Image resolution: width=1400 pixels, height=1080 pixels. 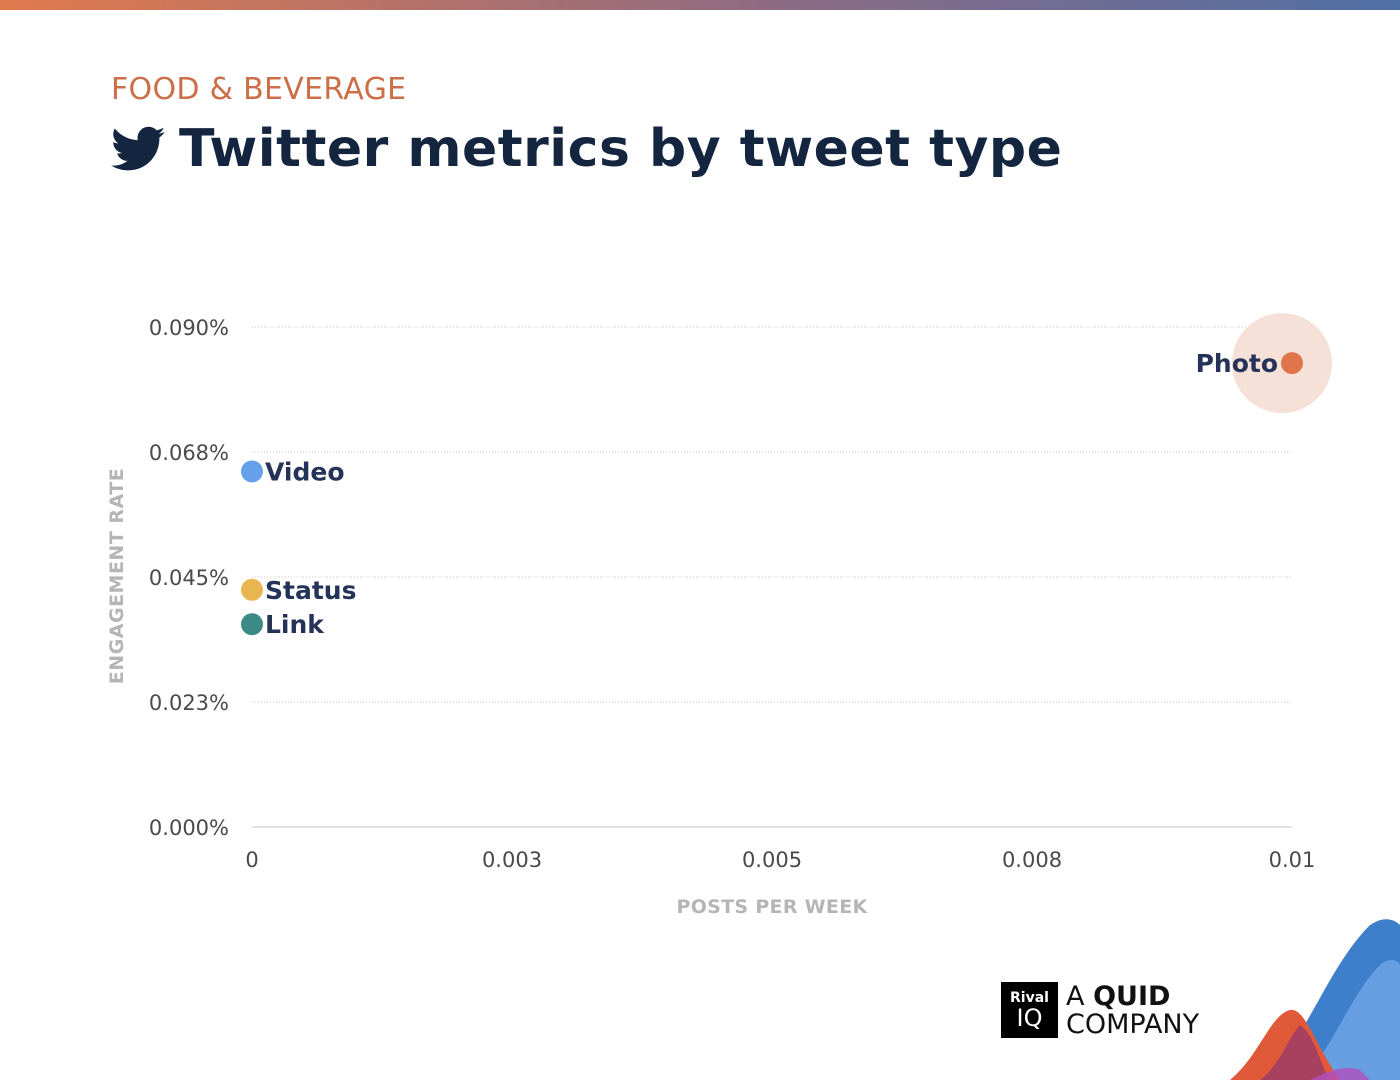 What do you see at coordinates (700, 5) in the screenshot?
I see `top-gradient-bar` at bounding box center [700, 5].